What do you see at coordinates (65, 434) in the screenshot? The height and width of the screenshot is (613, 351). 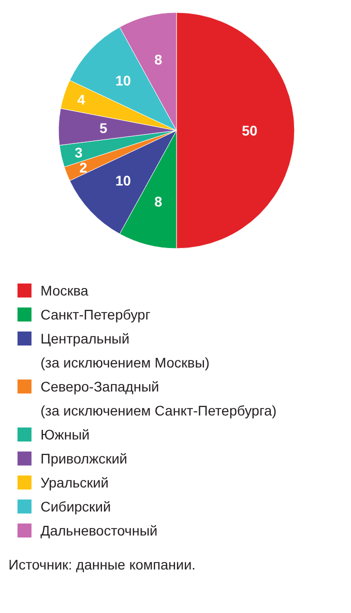 I see `legend-label: Южный` at bounding box center [65, 434].